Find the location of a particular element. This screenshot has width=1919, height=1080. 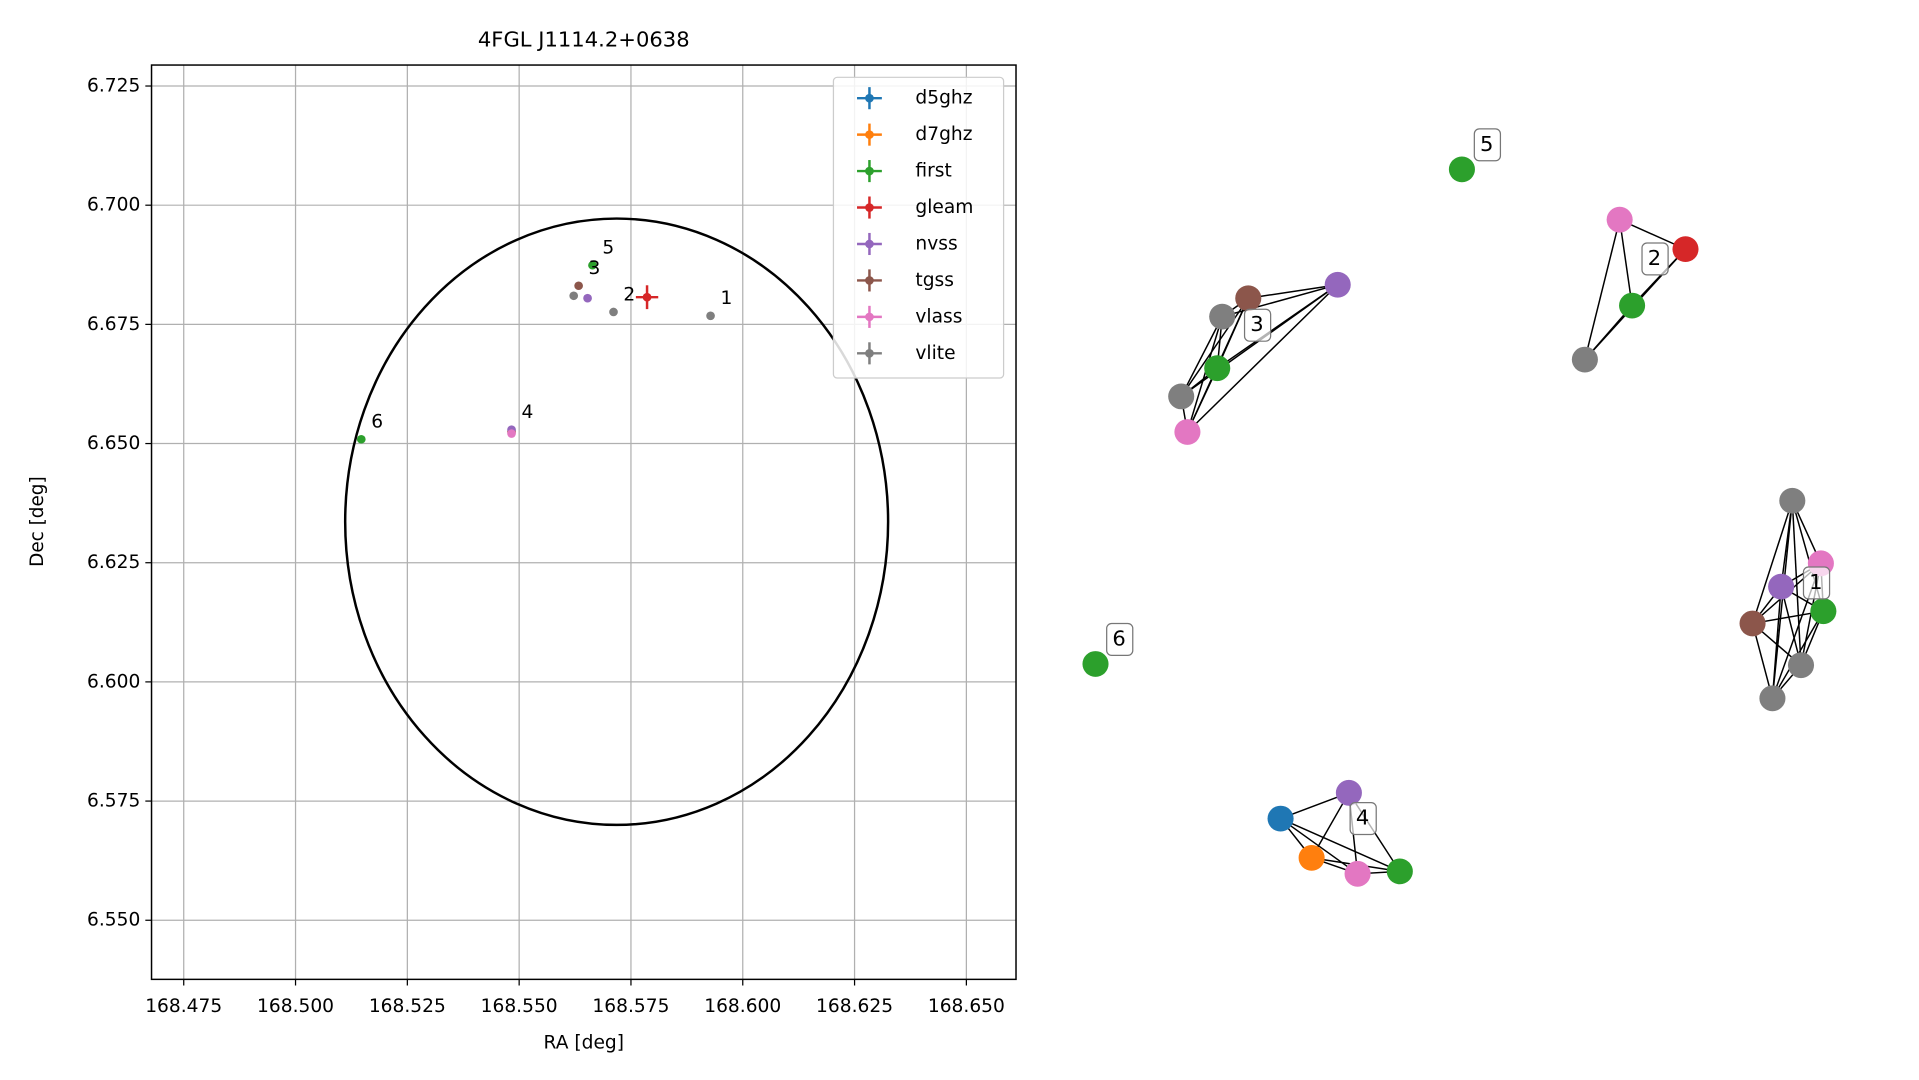

annotation: 5 is located at coordinates (608, 248).